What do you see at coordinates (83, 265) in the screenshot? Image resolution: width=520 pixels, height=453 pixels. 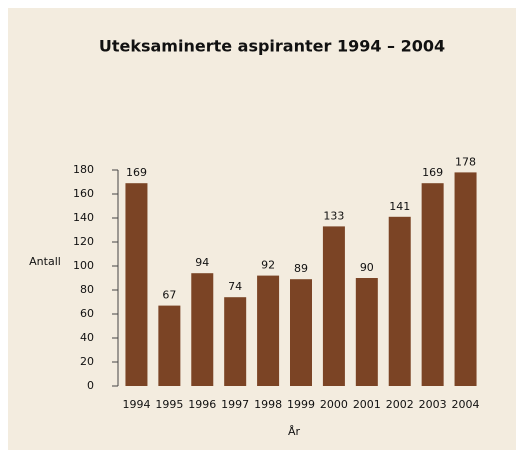 I see `y-tick-label: 100` at bounding box center [83, 265].